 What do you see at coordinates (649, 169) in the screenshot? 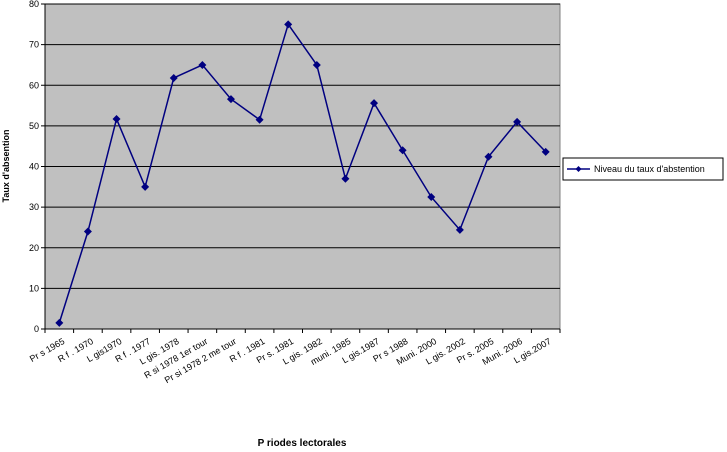
I see `legend-label: Niveau du taux d'abstention` at bounding box center [649, 169].